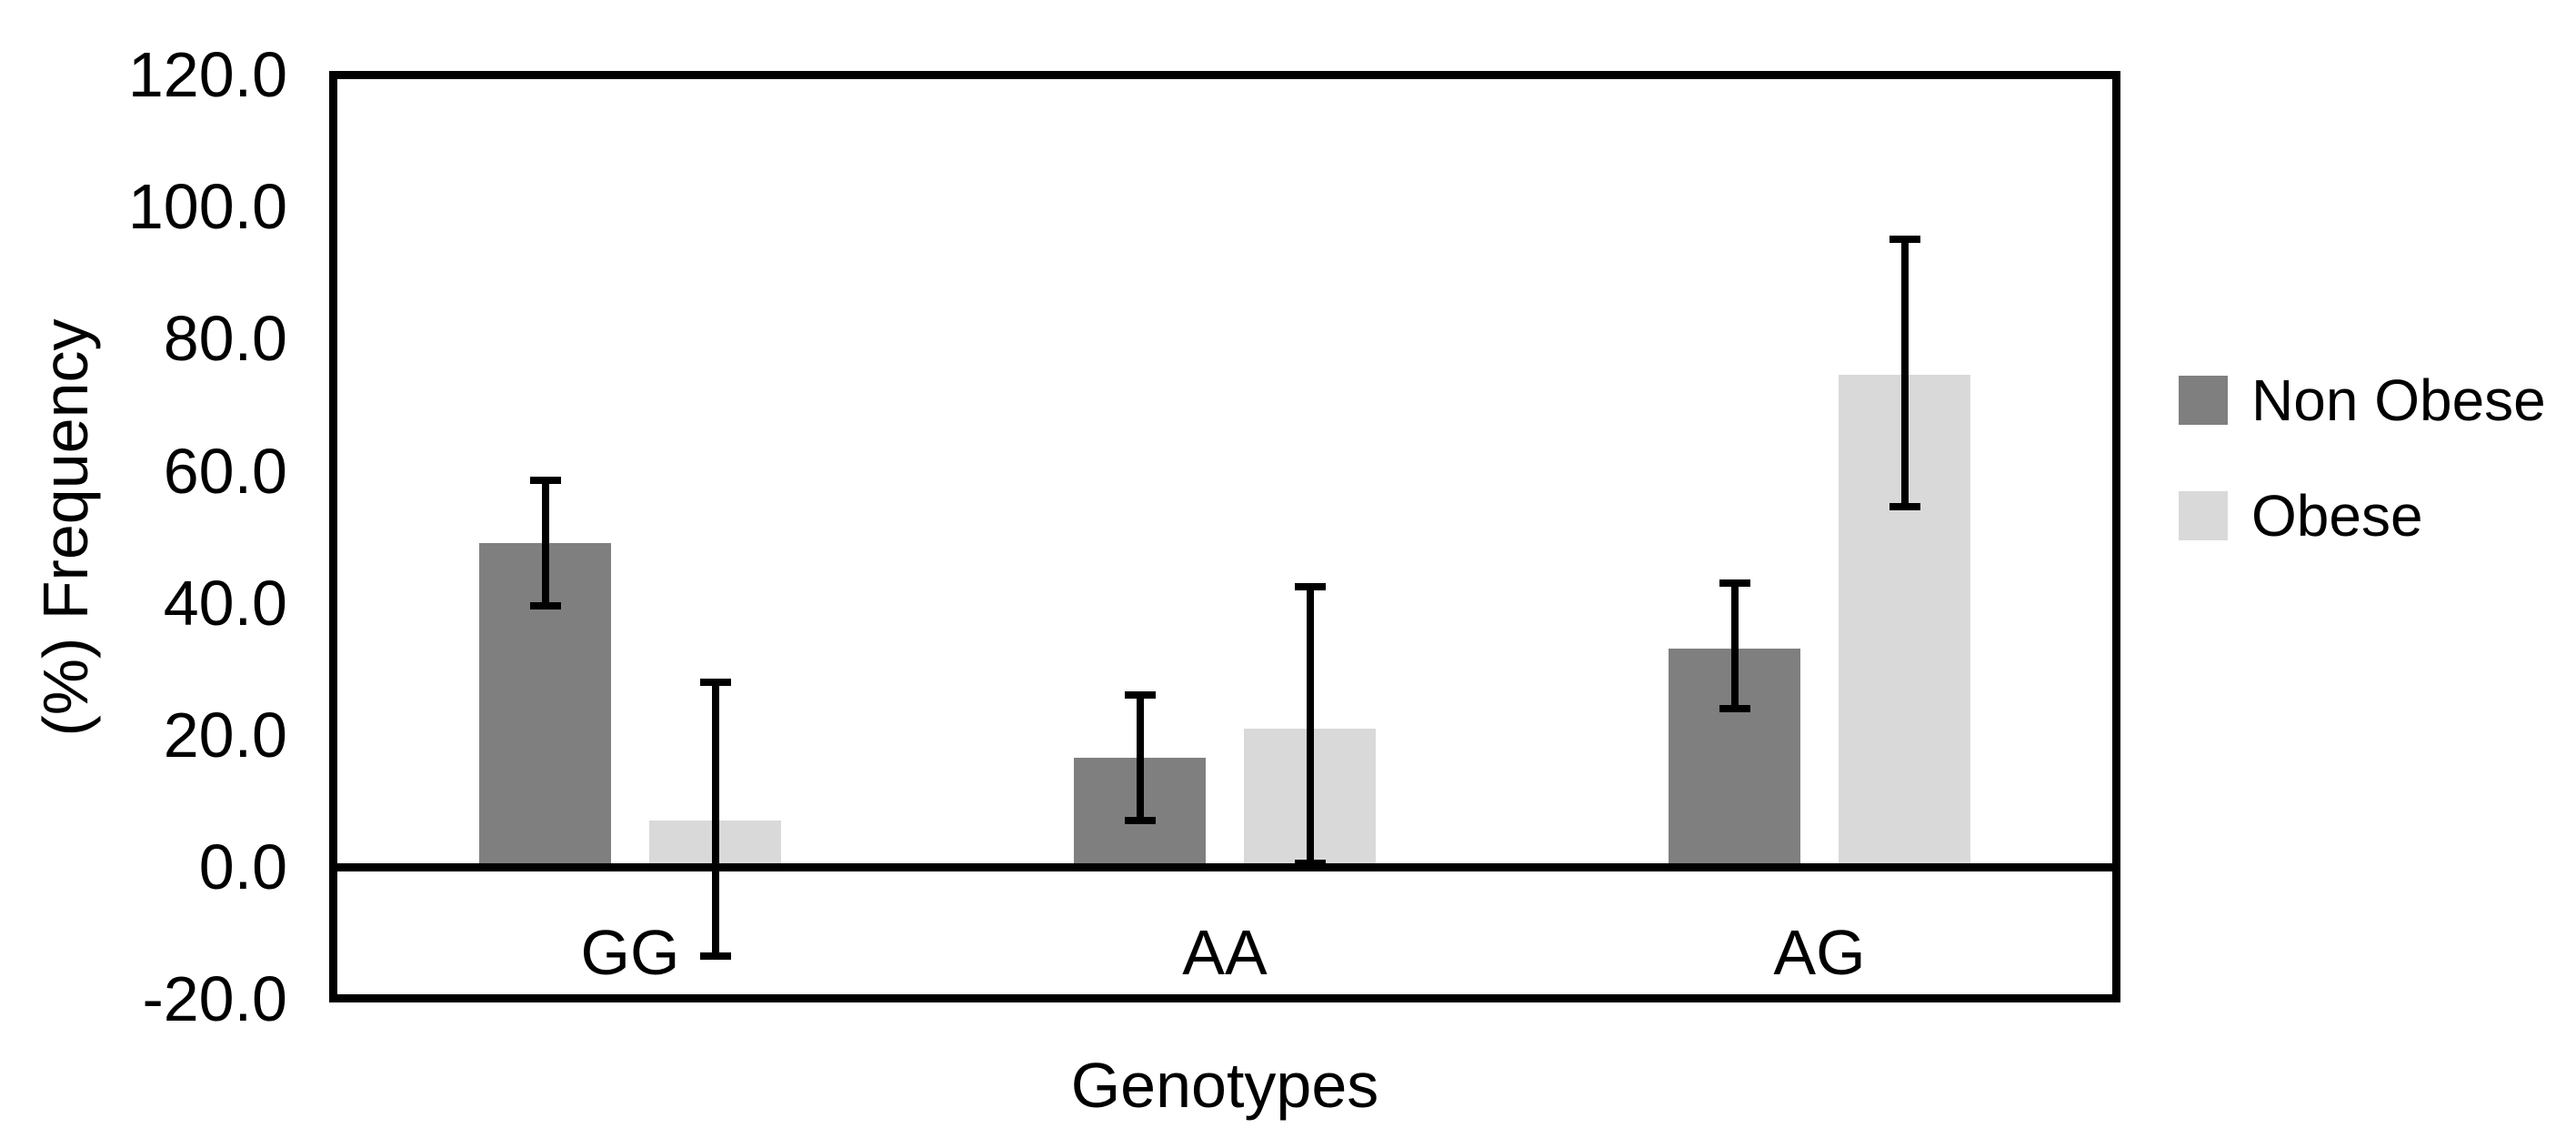 Image resolution: width=2576 pixels, height=1128 pixels. What do you see at coordinates (214, 999) in the screenshot?
I see `y-tick-label: -20.0` at bounding box center [214, 999].